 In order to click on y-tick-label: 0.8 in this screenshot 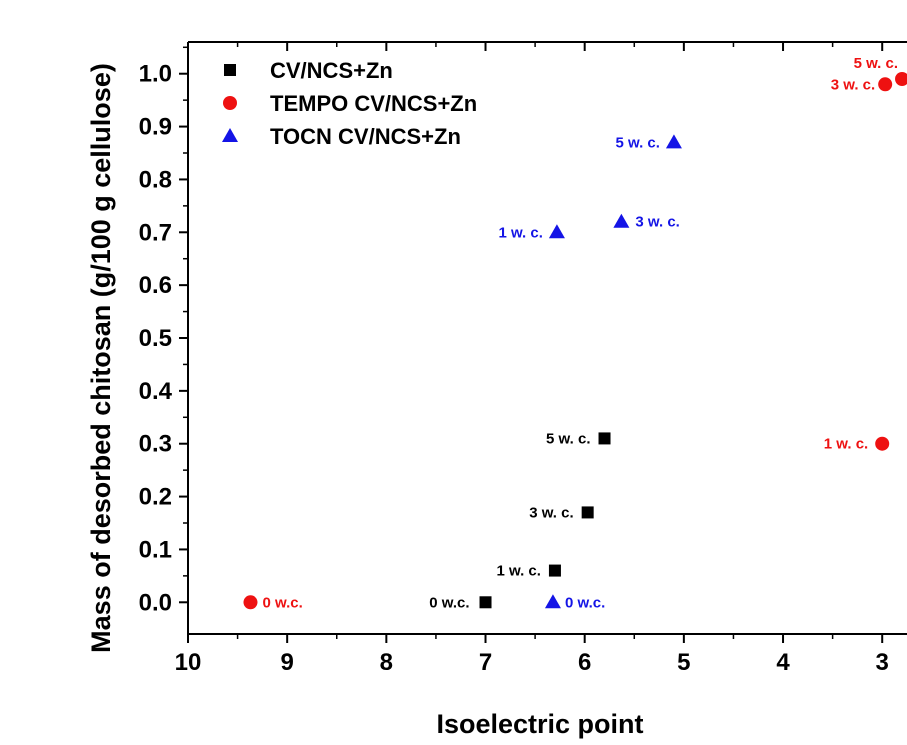, I will do `click(155, 179)`.